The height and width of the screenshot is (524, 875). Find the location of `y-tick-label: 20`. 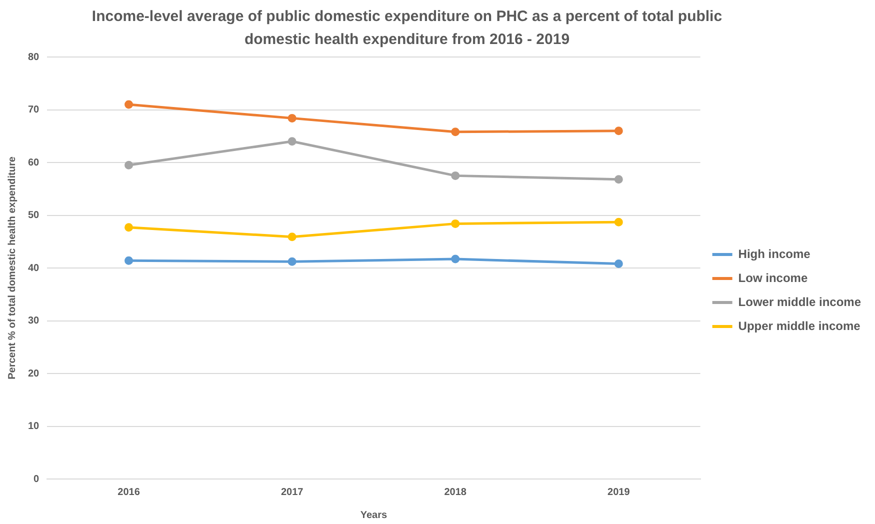

y-tick-label: 20 is located at coordinates (34, 374).